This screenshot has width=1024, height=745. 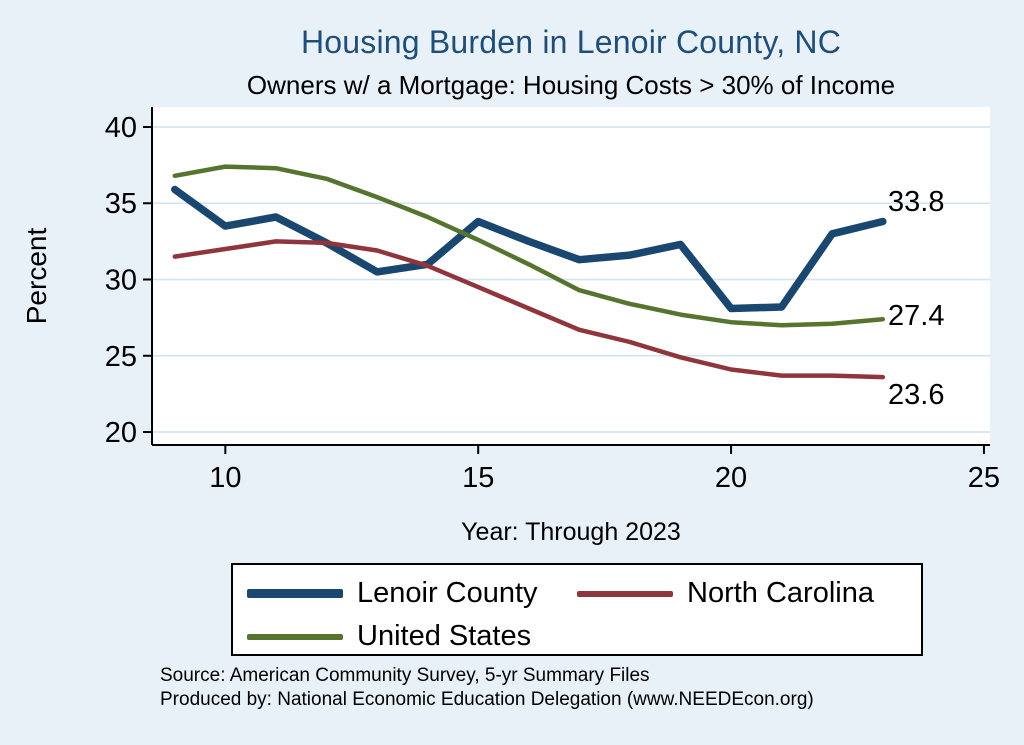 What do you see at coordinates (121, 357) in the screenshot?
I see `y-tick-label-25: 25` at bounding box center [121, 357].